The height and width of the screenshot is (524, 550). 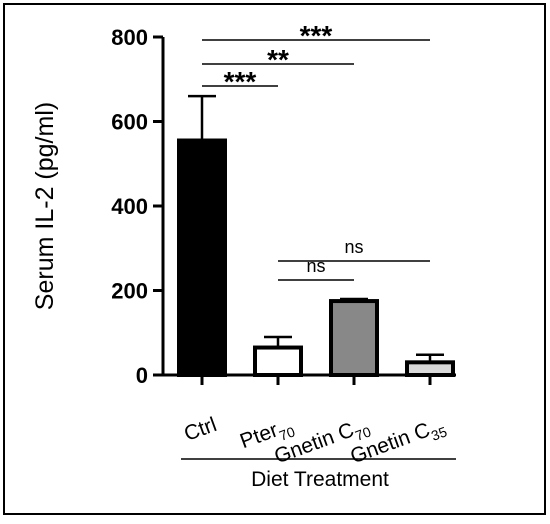 What do you see at coordinates (129, 122) in the screenshot?
I see `y-tick-label: 600` at bounding box center [129, 122].